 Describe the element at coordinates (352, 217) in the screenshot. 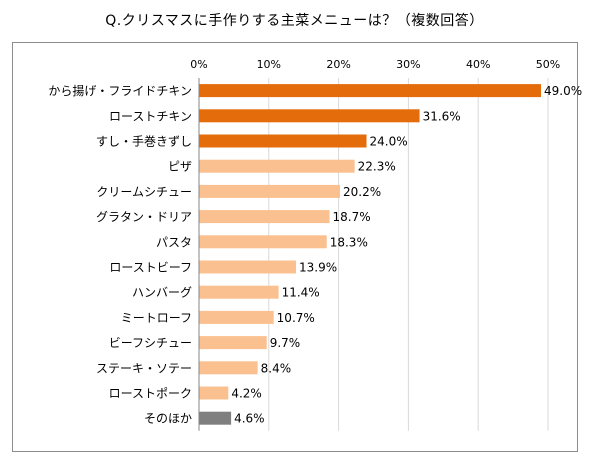

I see `value-label: 18.7%` at that location.